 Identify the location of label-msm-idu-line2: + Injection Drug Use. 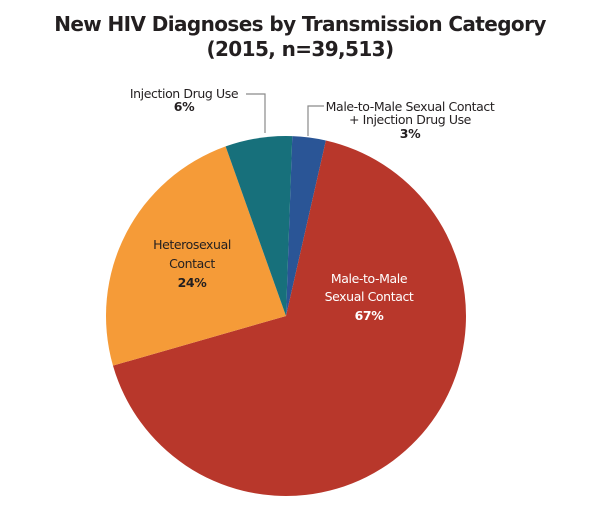
(410, 119).